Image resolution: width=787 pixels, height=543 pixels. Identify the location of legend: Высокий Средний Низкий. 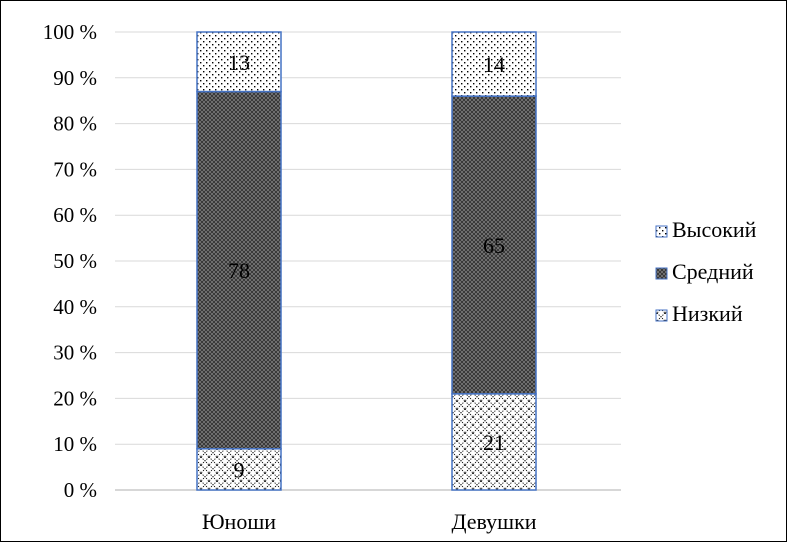
(706, 271).